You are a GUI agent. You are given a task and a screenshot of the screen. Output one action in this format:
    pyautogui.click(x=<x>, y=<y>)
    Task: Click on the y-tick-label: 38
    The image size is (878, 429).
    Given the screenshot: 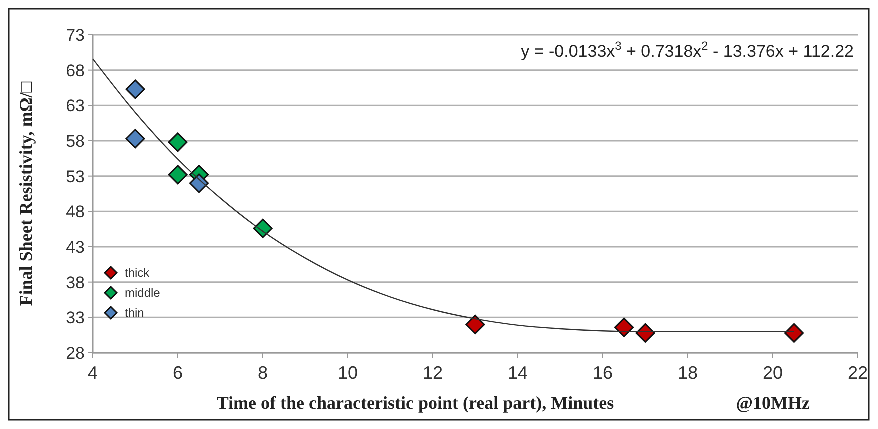 What is the action you would take?
    pyautogui.click(x=75, y=282)
    